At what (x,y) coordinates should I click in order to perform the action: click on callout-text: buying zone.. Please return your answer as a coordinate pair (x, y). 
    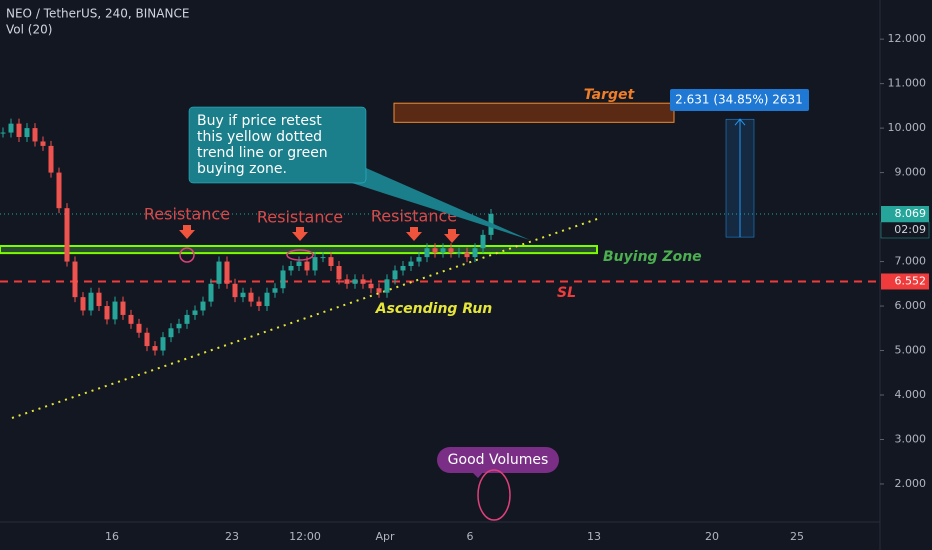
    Looking at the image, I should click on (242, 169).